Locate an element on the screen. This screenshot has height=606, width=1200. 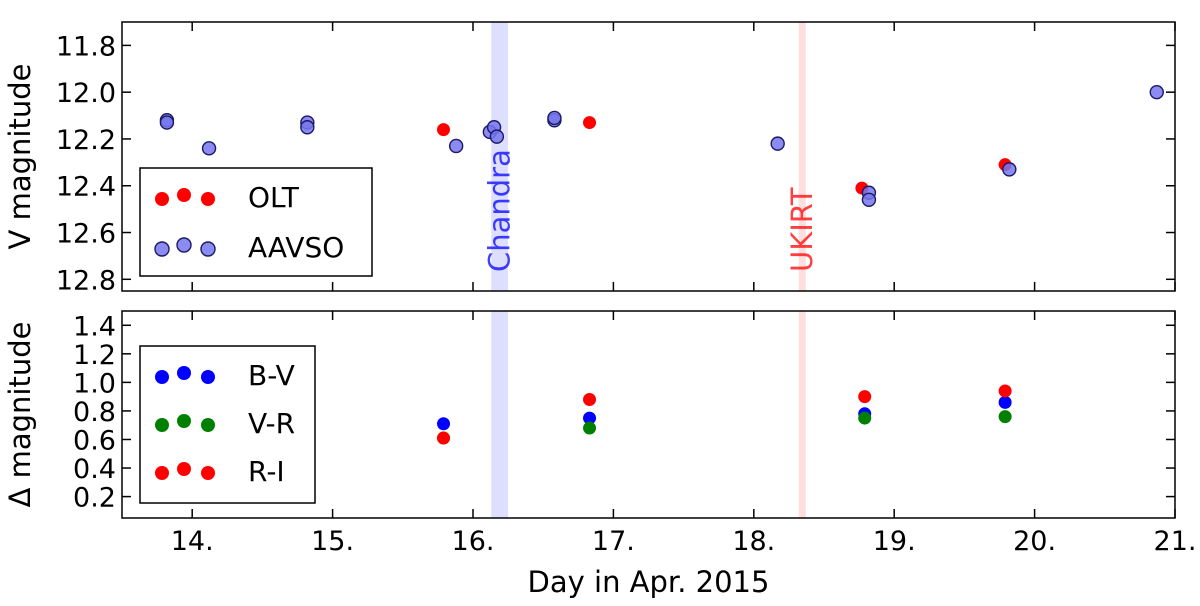
x-tick-label: 21. is located at coordinates (1175, 541).